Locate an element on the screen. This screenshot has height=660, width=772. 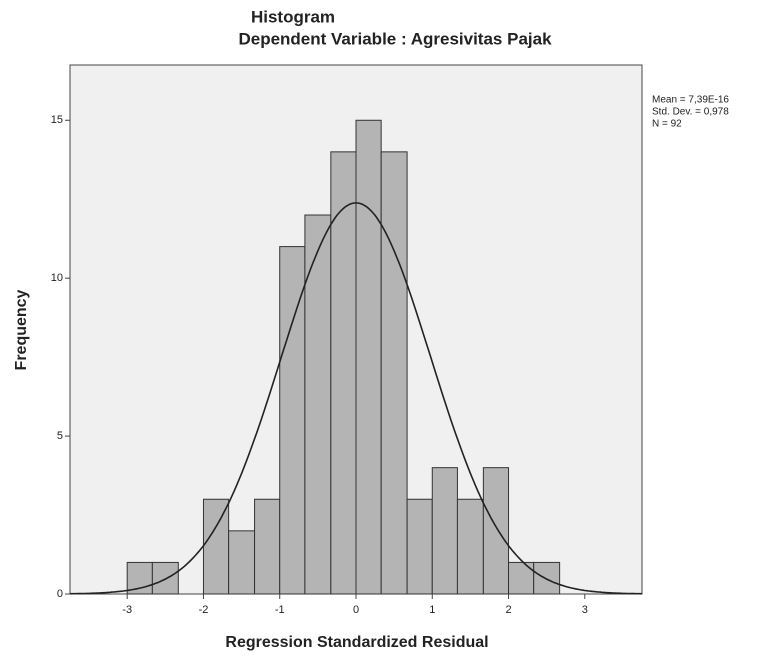
y-tick-label: 15 is located at coordinates (57, 120).